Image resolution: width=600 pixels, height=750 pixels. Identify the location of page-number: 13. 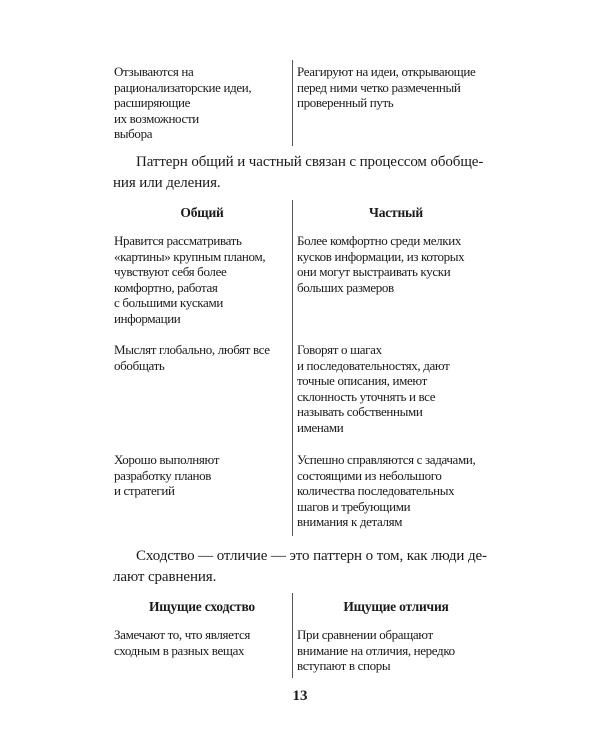
(300, 696).